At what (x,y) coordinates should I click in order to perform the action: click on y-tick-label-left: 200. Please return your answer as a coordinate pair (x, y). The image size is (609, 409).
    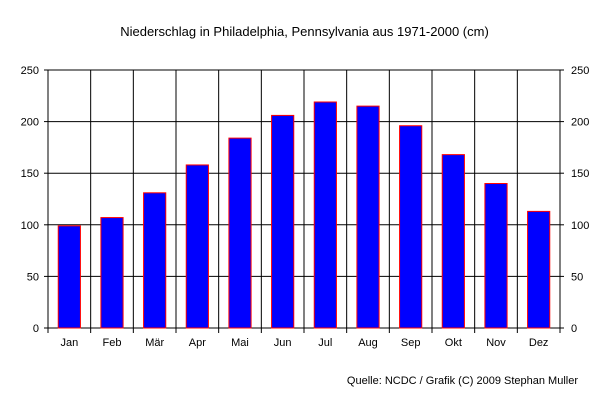
    Looking at the image, I should click on (30, 123).